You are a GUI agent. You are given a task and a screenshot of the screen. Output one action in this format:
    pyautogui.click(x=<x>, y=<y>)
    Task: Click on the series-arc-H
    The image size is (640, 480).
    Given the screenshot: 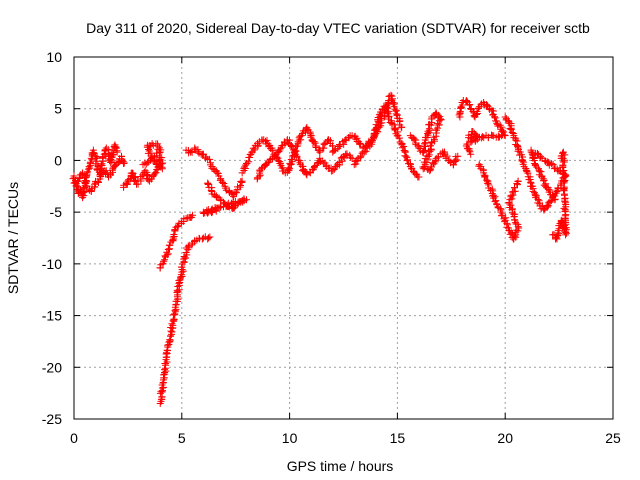 What is the action you would take?
    pyautogui.click(x=287, y=150)
    